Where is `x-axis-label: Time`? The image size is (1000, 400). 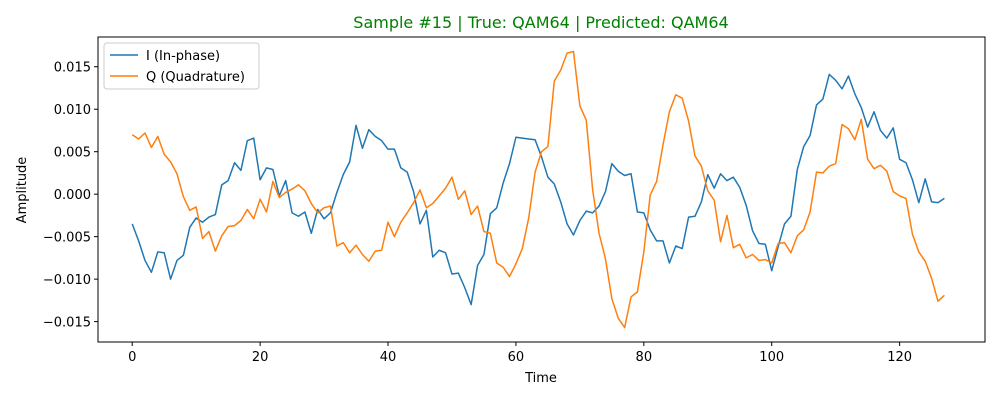 x-axis-label: Time is located at coordinates (540, 378).